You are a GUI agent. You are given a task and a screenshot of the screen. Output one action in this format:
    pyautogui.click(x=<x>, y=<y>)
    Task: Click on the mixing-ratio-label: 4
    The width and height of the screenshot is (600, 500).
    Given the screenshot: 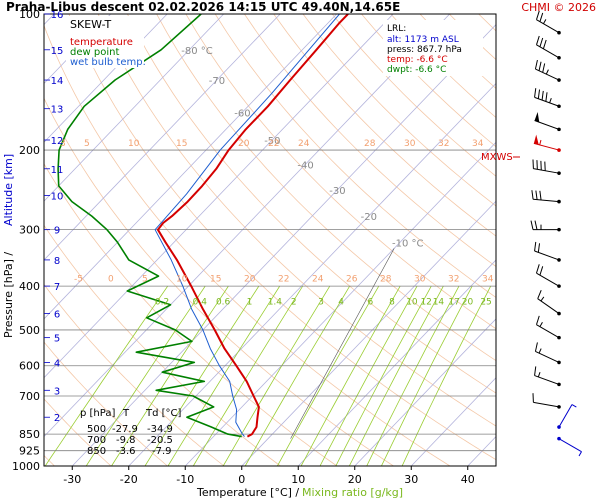 What is the action you would take?
    pyautogui.click(x=341, y=302)
    